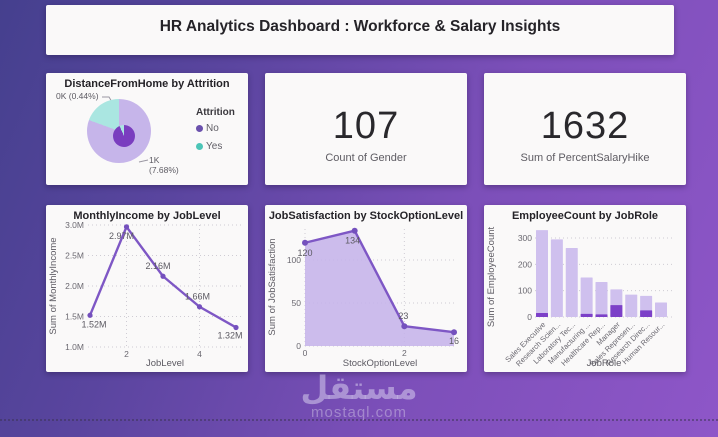 The image size is (718, 437). What do you see at coordinates (305, 353) in the screenshot?
I see `x-tick-label: 0` at bounding box center [305, 353].